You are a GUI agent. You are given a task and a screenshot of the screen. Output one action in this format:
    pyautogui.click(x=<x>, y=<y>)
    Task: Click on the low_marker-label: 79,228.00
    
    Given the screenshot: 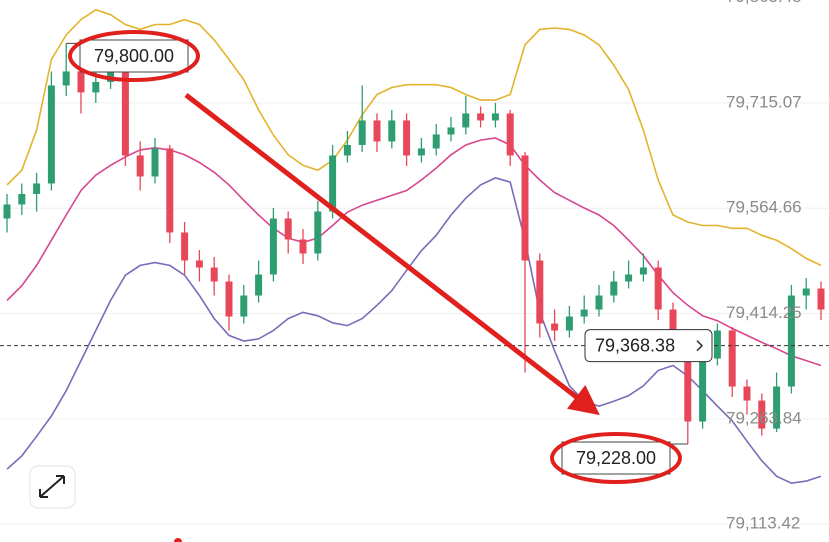 What is the action you would take?
    pyautogui.click(x=616, y=458)
    